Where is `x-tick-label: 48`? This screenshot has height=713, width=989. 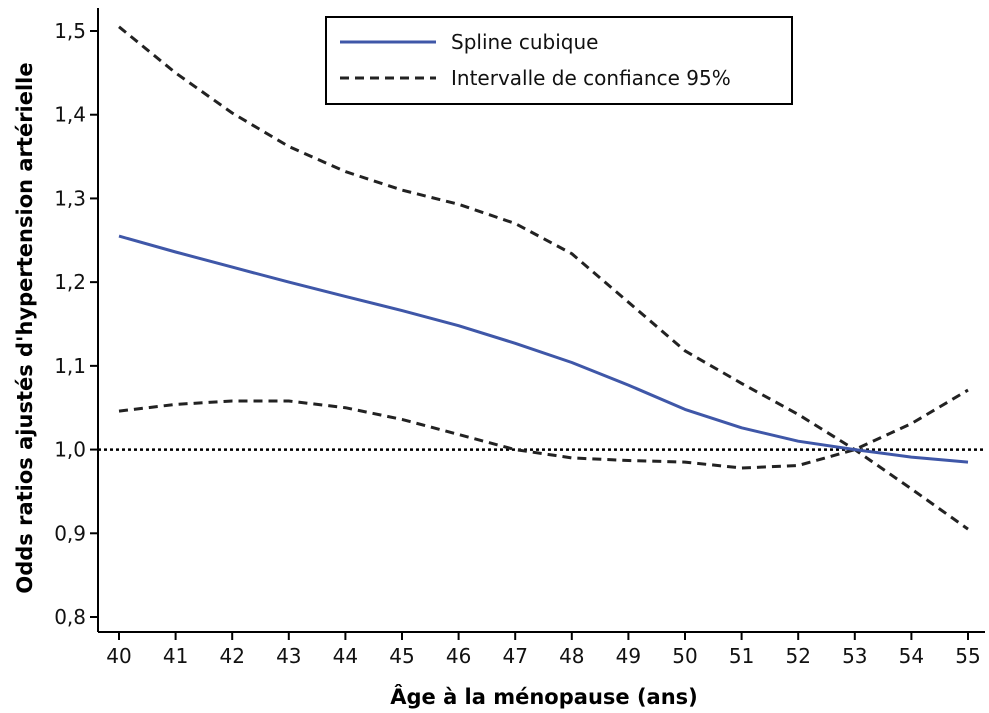 x-tick-label: 48 is located at coordinates (571, 656).